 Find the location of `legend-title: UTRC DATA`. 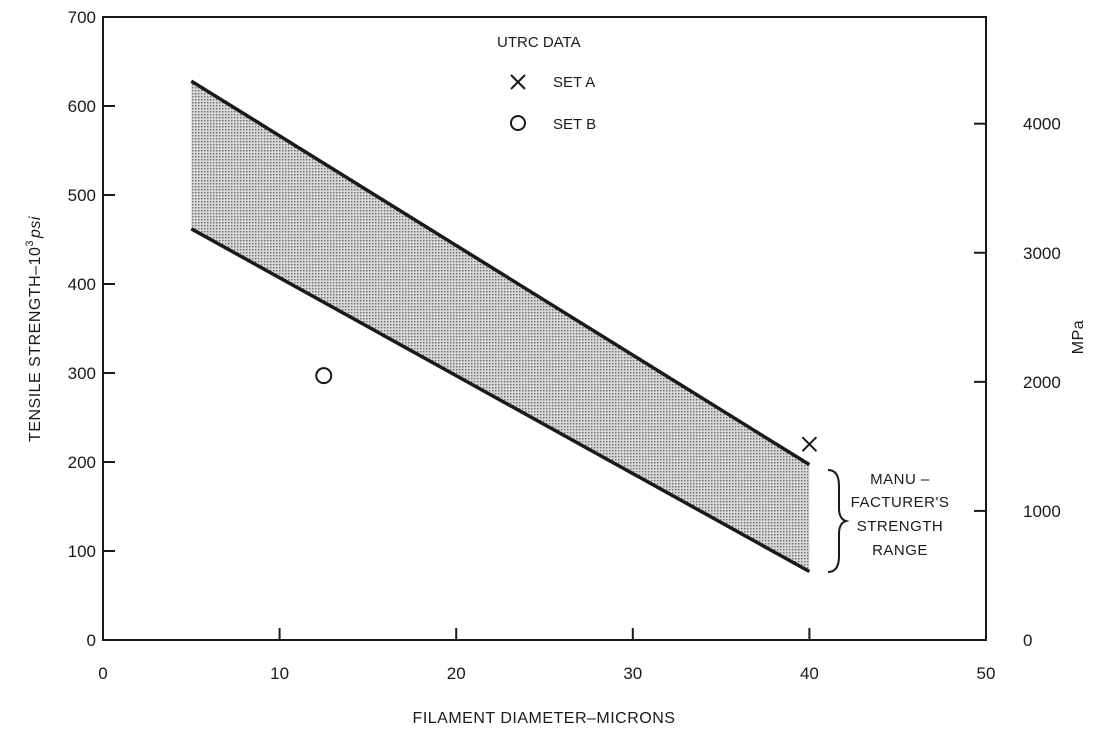

legend-title: UTRC DATA is located at coordinates (539, 42).